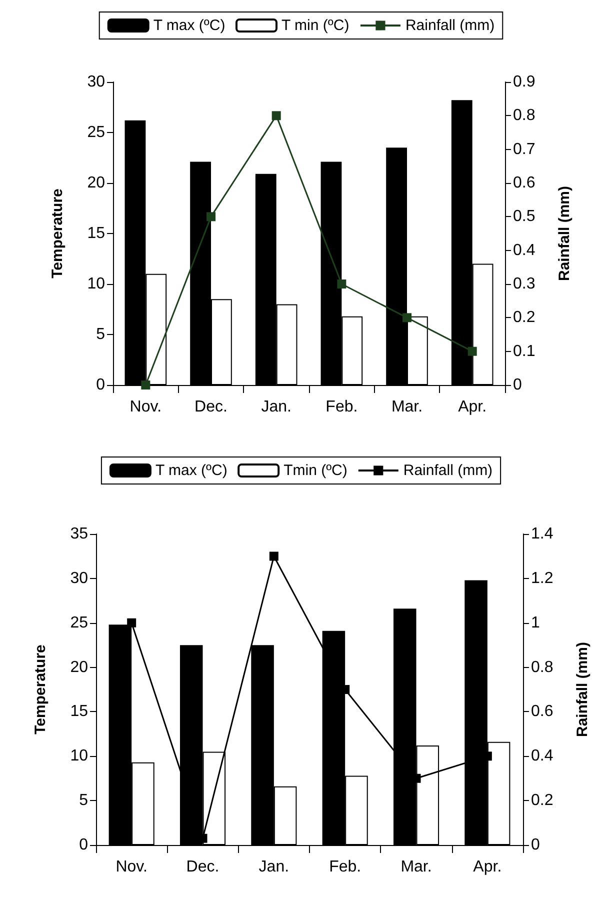 This screenshot has width=602, height=905. Describe the element at coordinates (542, 534) in the screenshot. I see `y2-tick-label: 1.4` at that location.